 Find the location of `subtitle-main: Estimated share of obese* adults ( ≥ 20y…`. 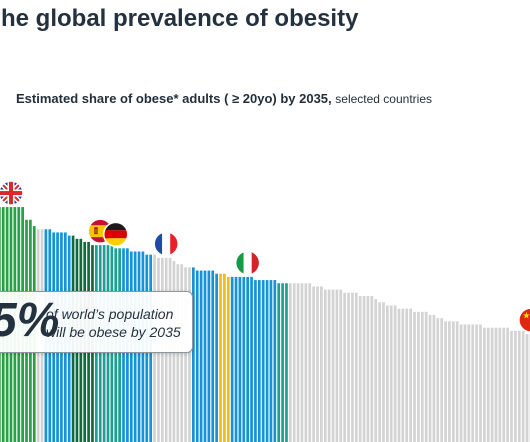

subtitle-main: Estimated share of obese* adults ( ≥ 20y… is located at coordinates (174, 98).